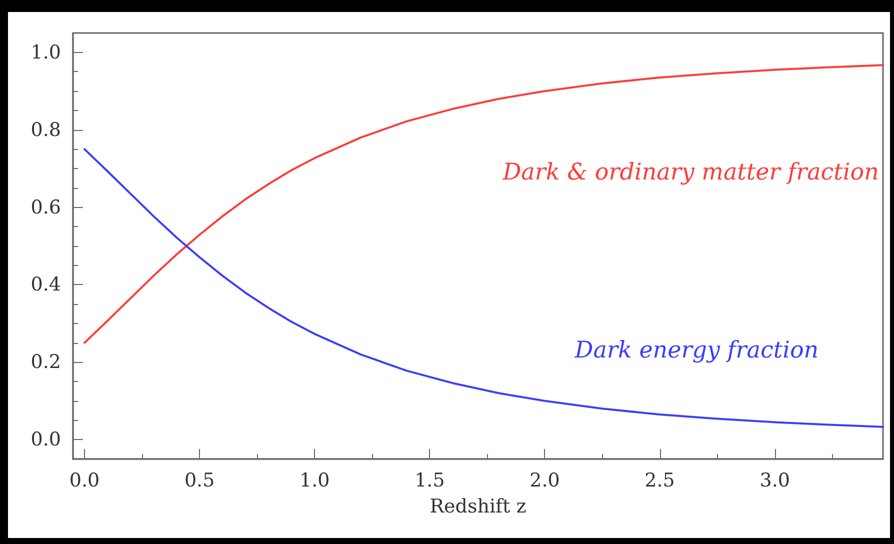  What do you see at coordinates (45, 362) in the screenshot?
I see `y-tick-label: 0.2` at bounding box center [45, 362].